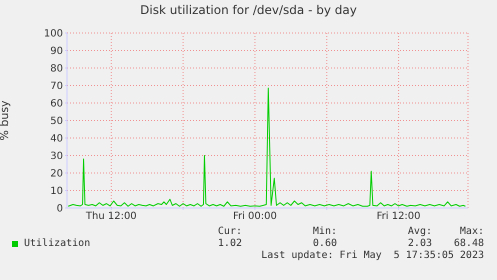 Image resolution: width=497 pixels, height=280 pixels. I want to click on x-tick-label: Fri 12:00, so click(398, 216).